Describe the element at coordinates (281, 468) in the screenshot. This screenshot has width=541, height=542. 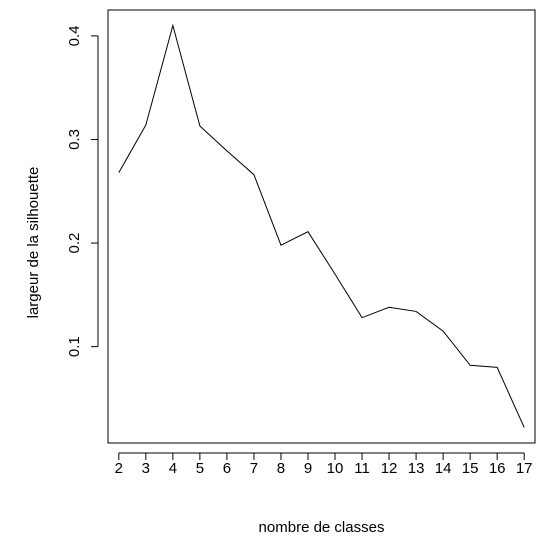
I see `x-tick-label: 8` at that location.